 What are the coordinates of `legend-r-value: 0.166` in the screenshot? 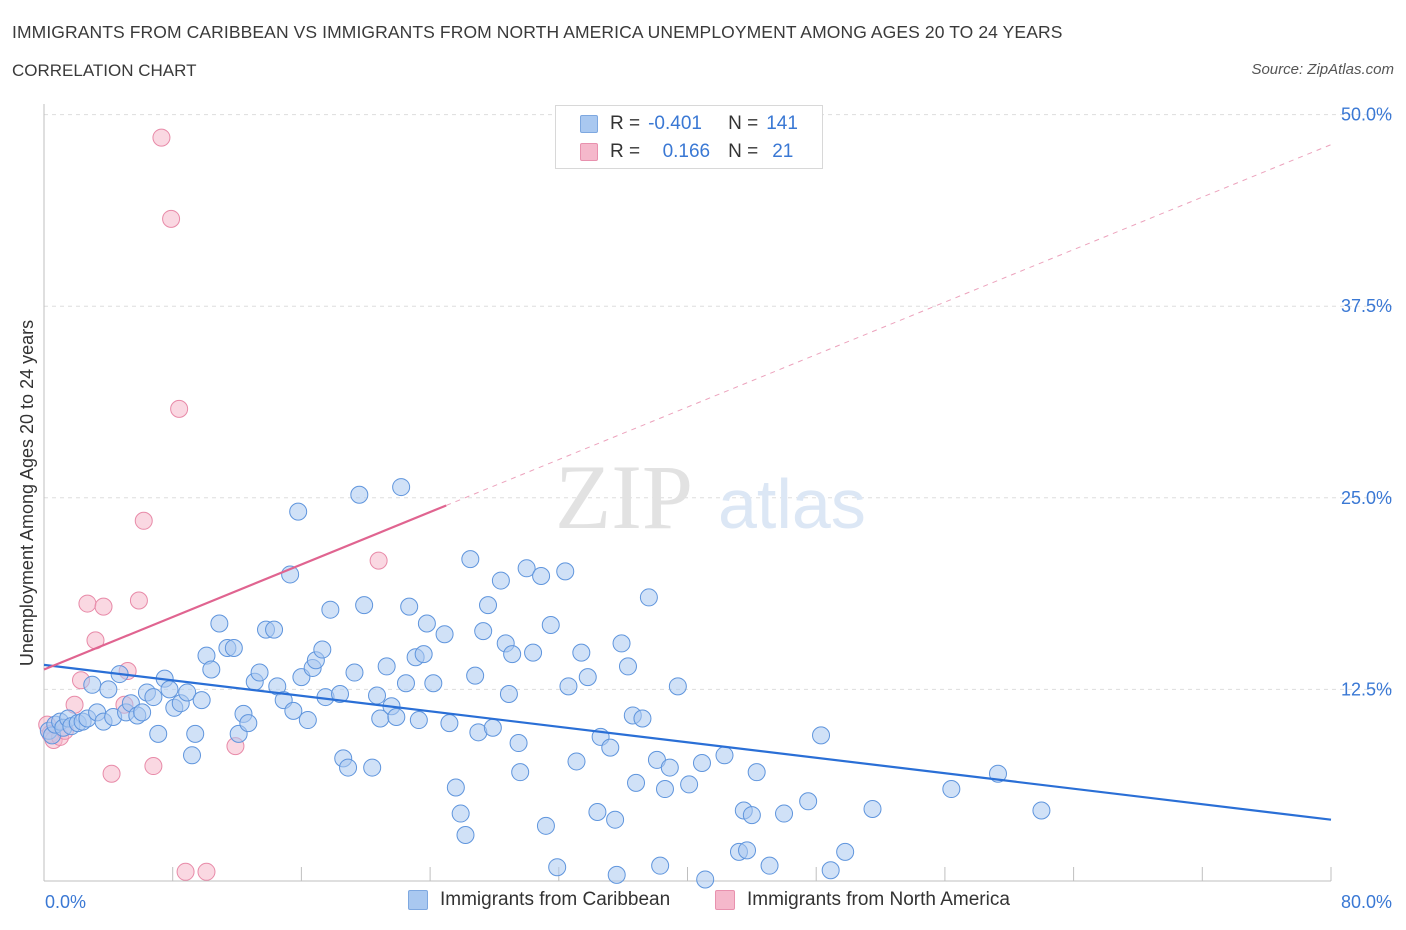 It's located at (686, 151).